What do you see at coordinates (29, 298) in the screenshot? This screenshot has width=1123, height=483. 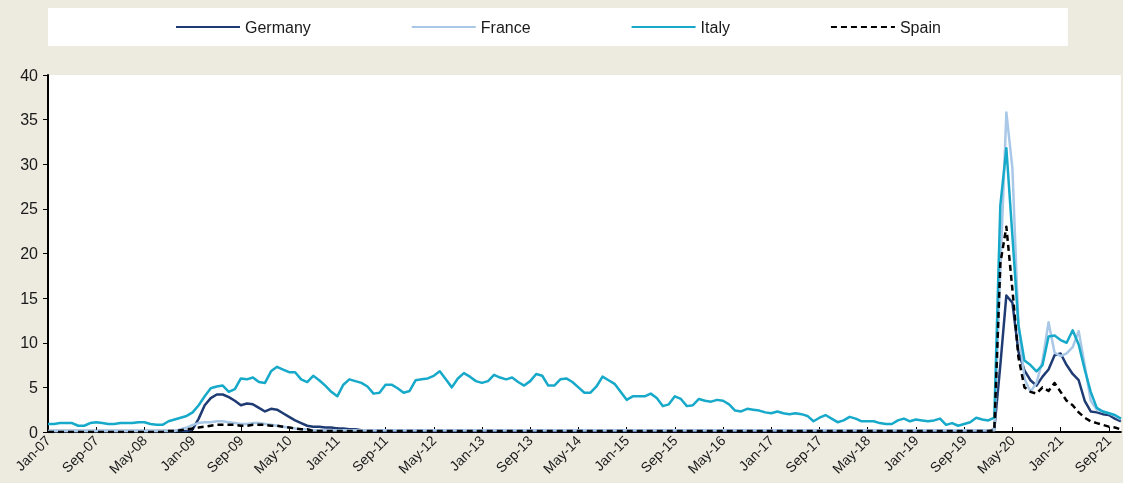 I see `y-tick-label: 15` at bounding box center [29, 298].